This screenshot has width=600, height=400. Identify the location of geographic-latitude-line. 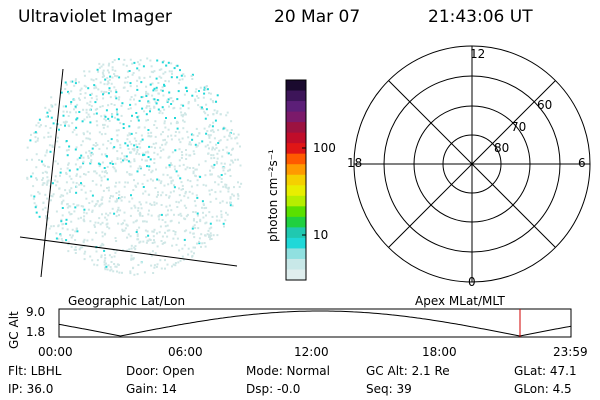
(128, 251).